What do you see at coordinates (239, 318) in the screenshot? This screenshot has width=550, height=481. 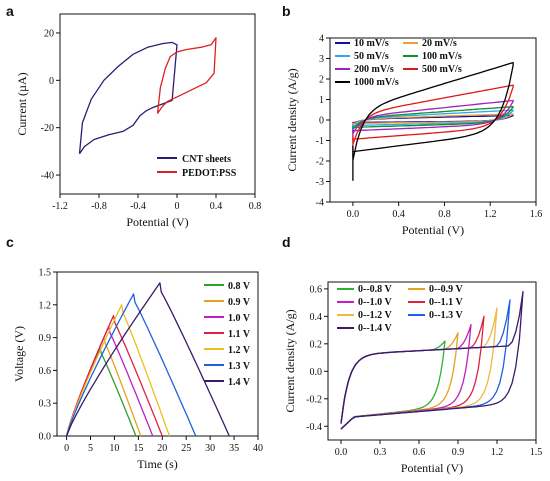 I see `legend-label: 1.0 V` at bounding box center [239, 318].